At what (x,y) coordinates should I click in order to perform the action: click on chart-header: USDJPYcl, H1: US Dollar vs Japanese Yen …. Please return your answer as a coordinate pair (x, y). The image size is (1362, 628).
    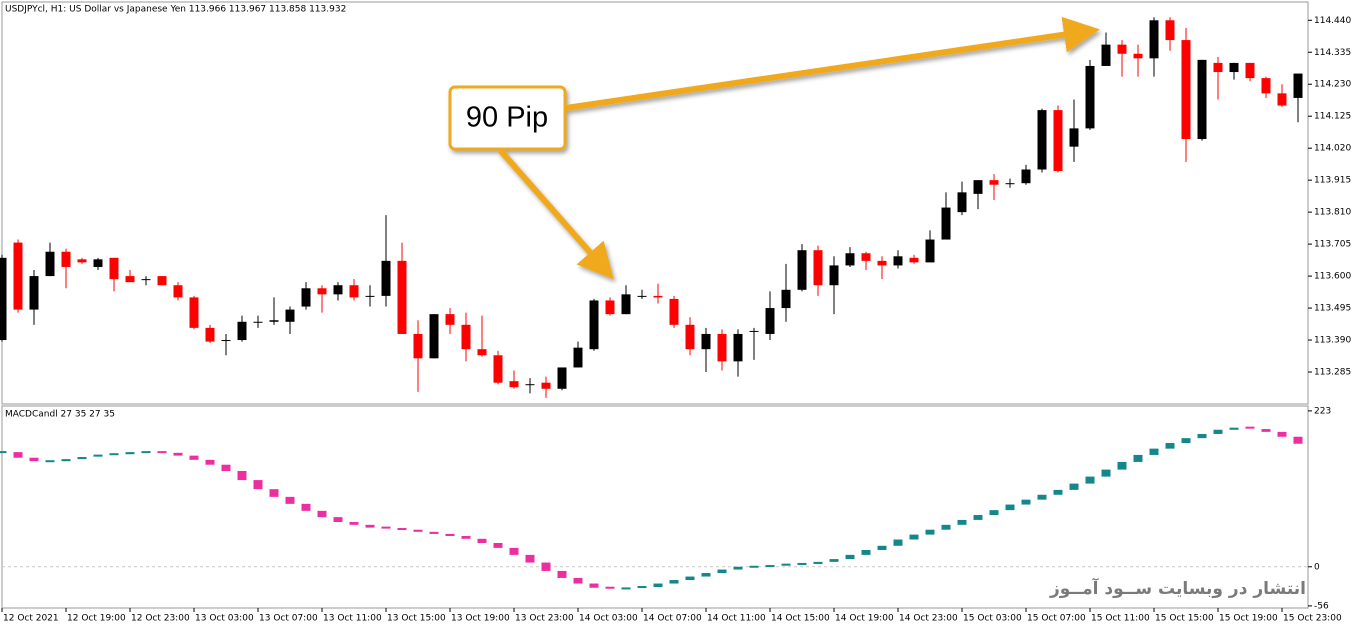
    Looking at the image, I should click on (175, 10).